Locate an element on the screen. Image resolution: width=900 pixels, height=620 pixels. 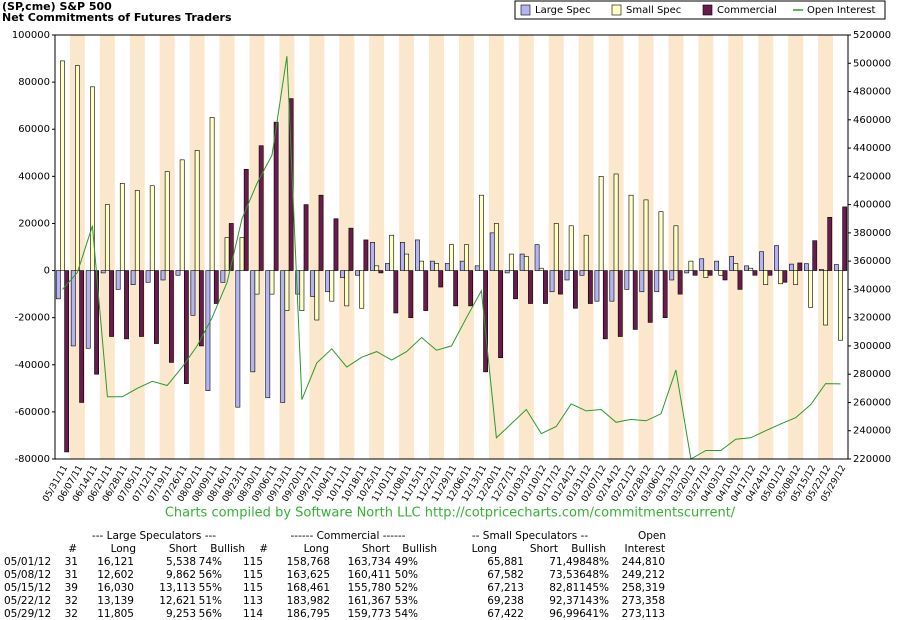
table-cell: 05/22/12 is located at coordinates (27, 601).